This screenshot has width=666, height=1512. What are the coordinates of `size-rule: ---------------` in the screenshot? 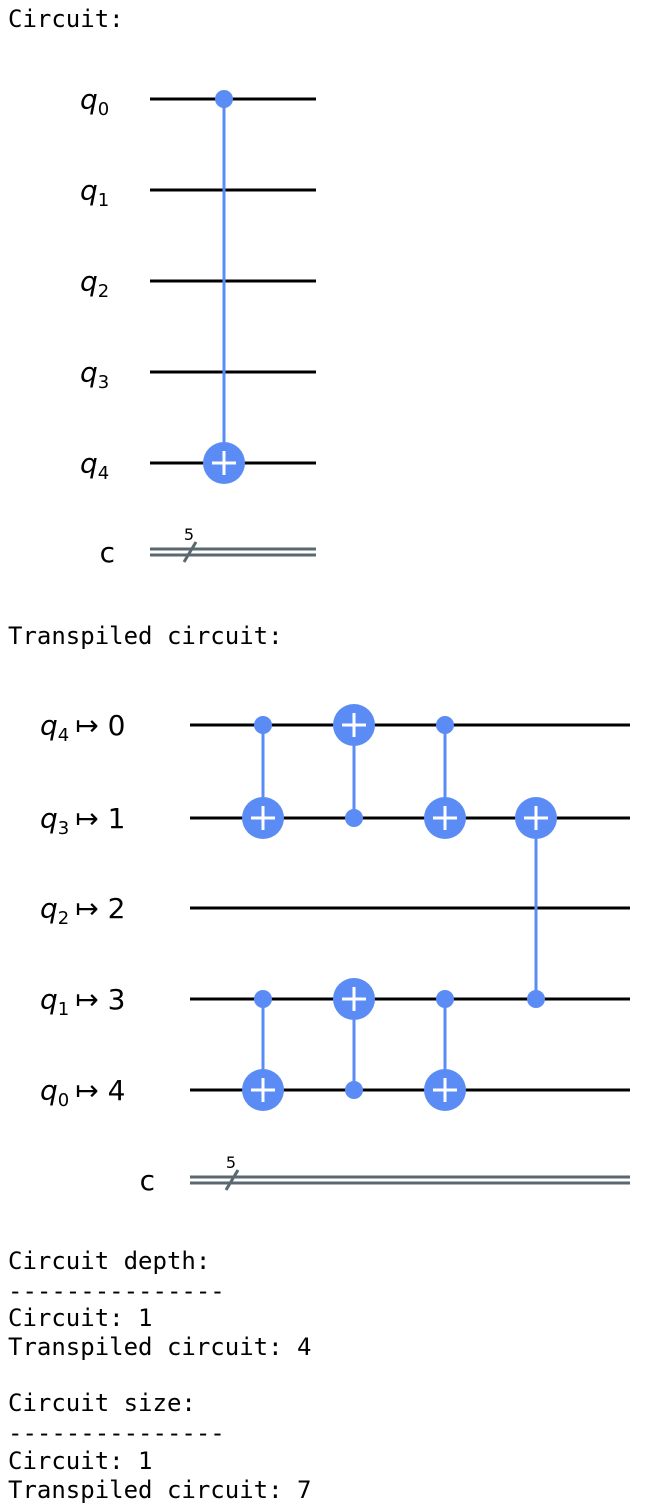 It's located at (116, 1433).